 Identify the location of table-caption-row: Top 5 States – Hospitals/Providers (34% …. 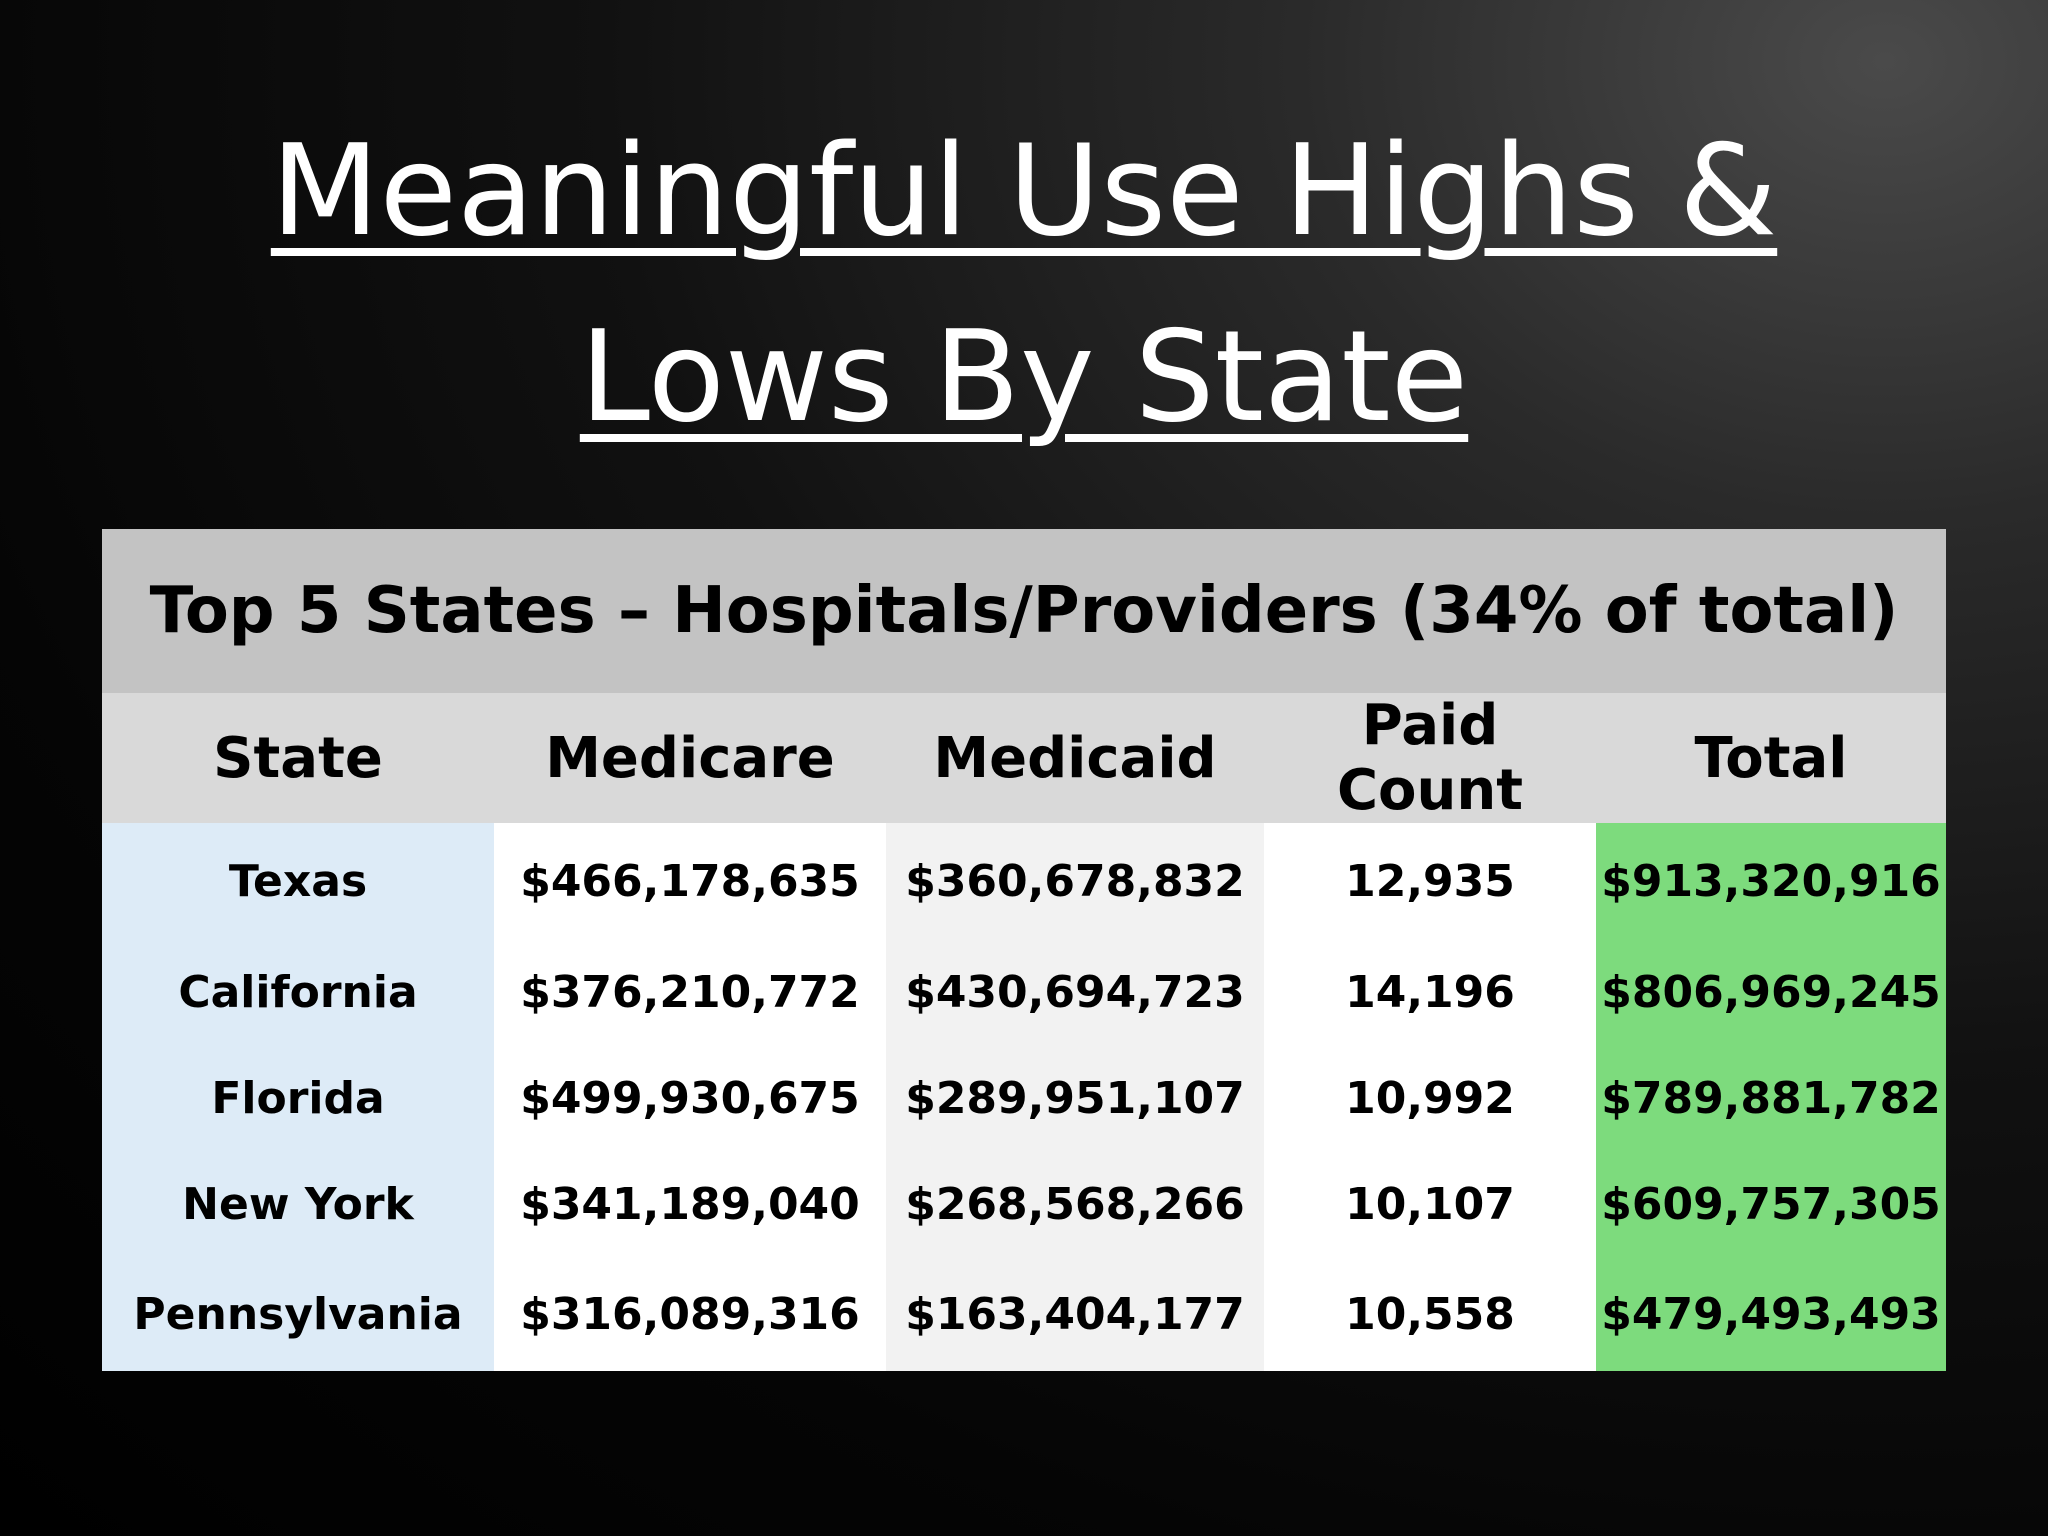
(1024, 611).